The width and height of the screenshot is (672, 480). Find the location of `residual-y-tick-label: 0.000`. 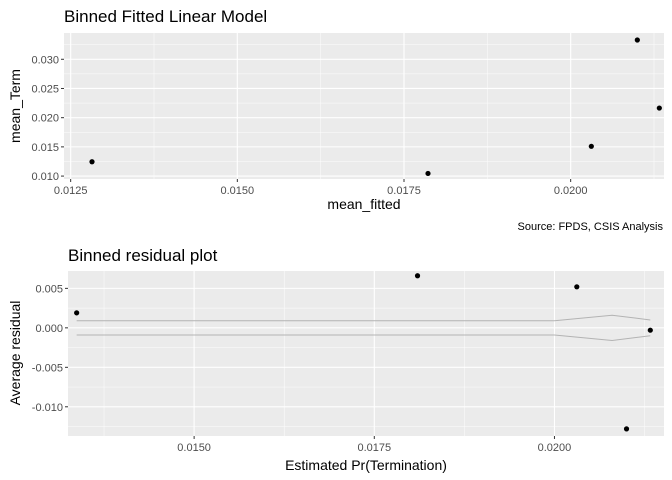

residual-y-tick-label: 0.000 is located at coordinates (49, 329).